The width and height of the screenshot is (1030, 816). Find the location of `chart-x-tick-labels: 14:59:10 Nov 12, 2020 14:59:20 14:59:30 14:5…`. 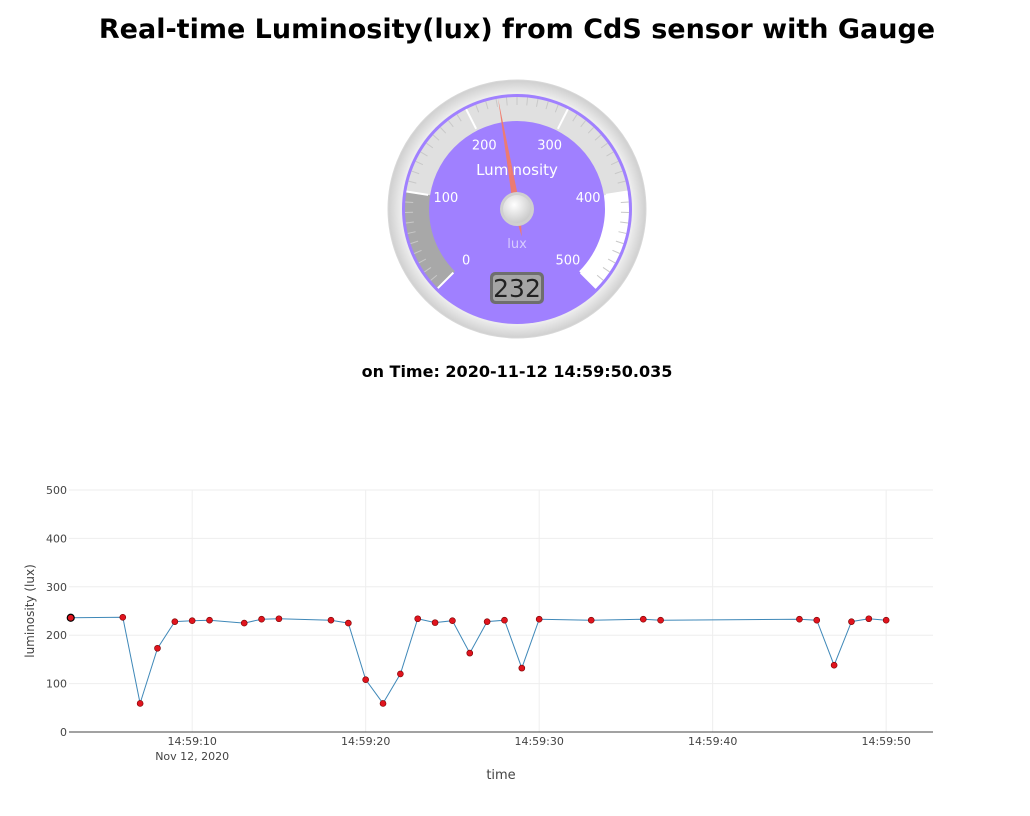

chart-x-tick-labels: 14:59:10 Nov 12, 2020 14:59:20 14:59:30 14:5… is located at coordinates (533, 749).